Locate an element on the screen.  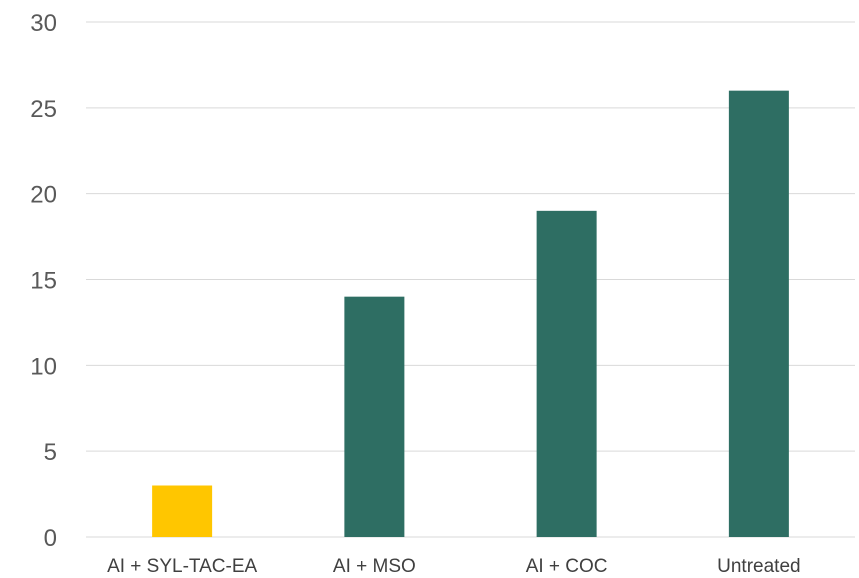
y-tick-label: 5 is located at coordinates (50, 452).